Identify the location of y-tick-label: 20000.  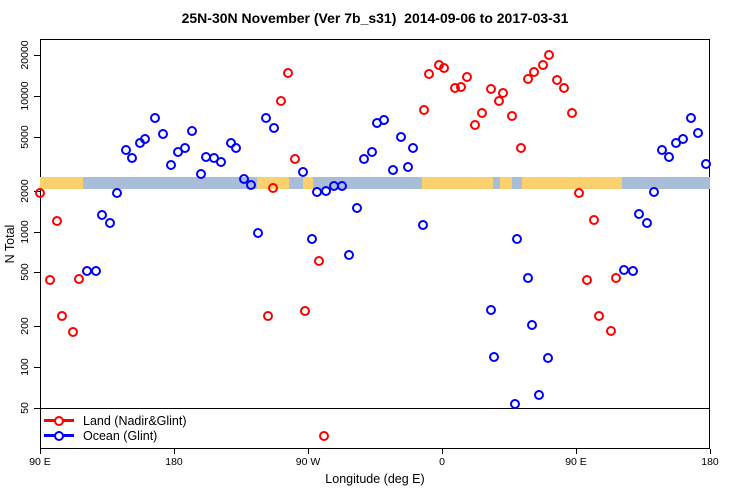
(25, 55).